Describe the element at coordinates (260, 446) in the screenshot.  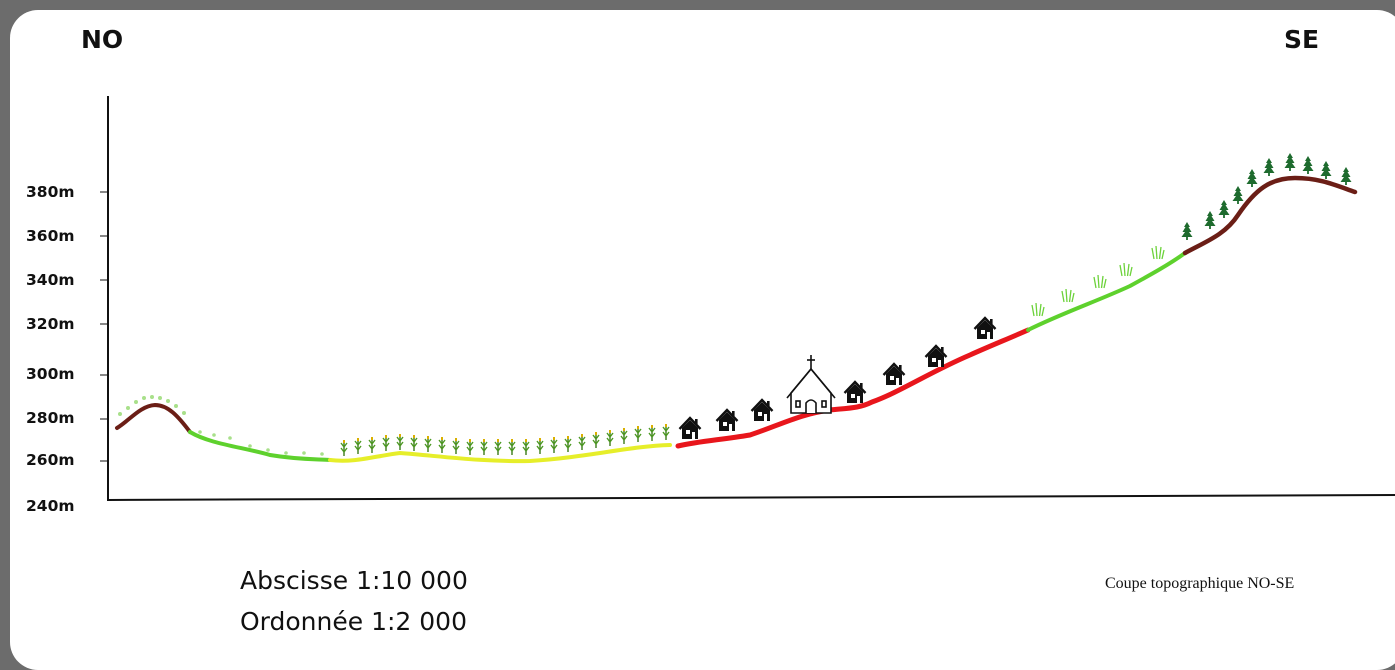
I see `meadow-segment-left` at that location.